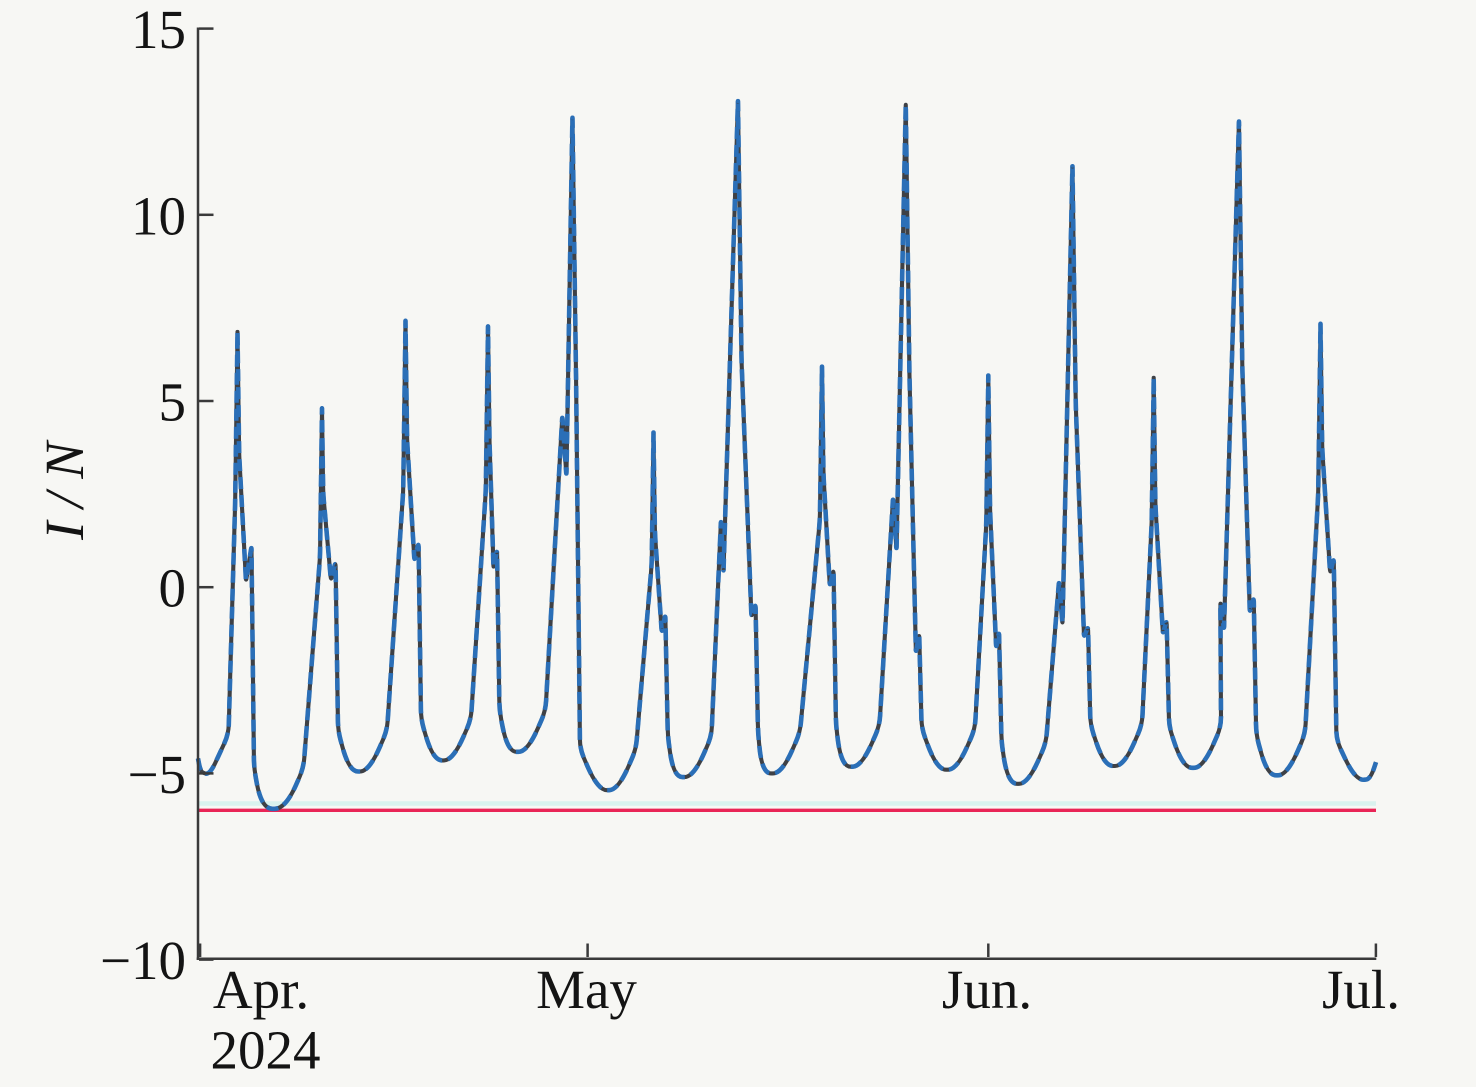 The image size is (1476, 1087). I want to click on svg-text: Jul., so click(1361, 989).